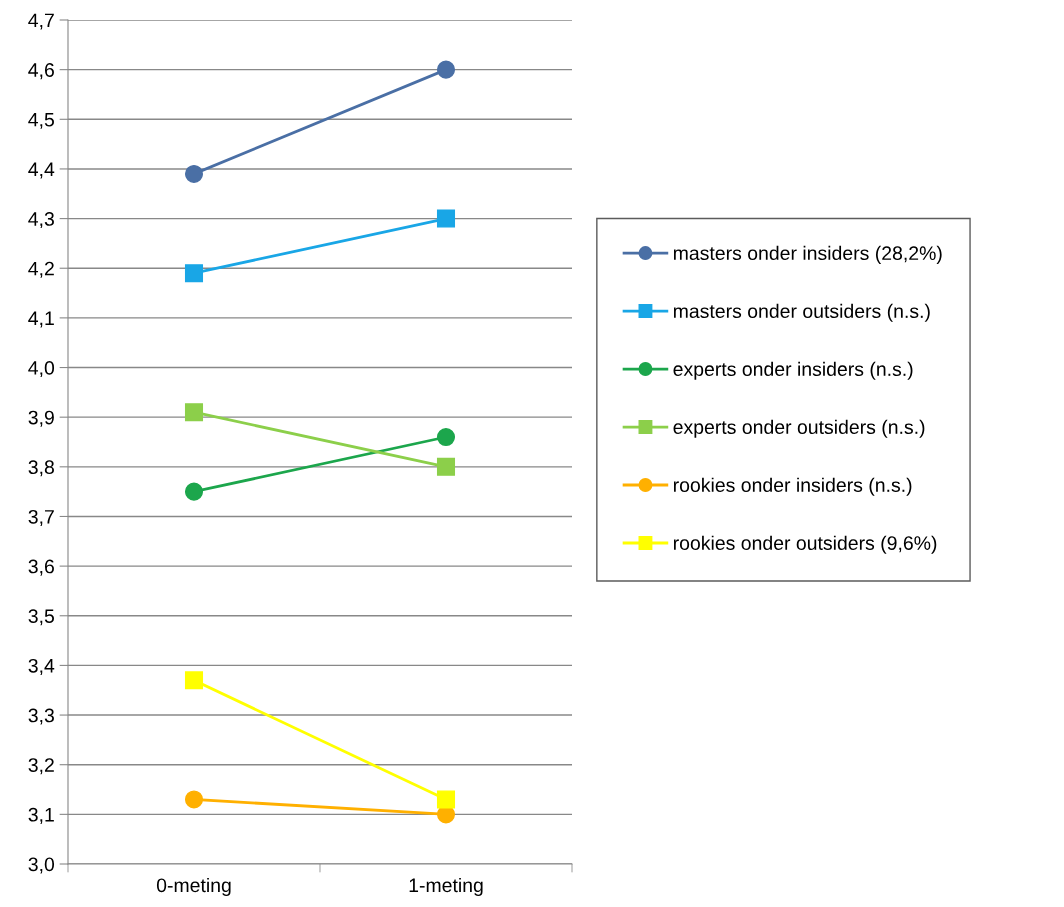 The image size is (1064, 907). Describe the element at coordinates (41, 220) in the screenshot. I see `y-tick-label: 4,3` at that location.